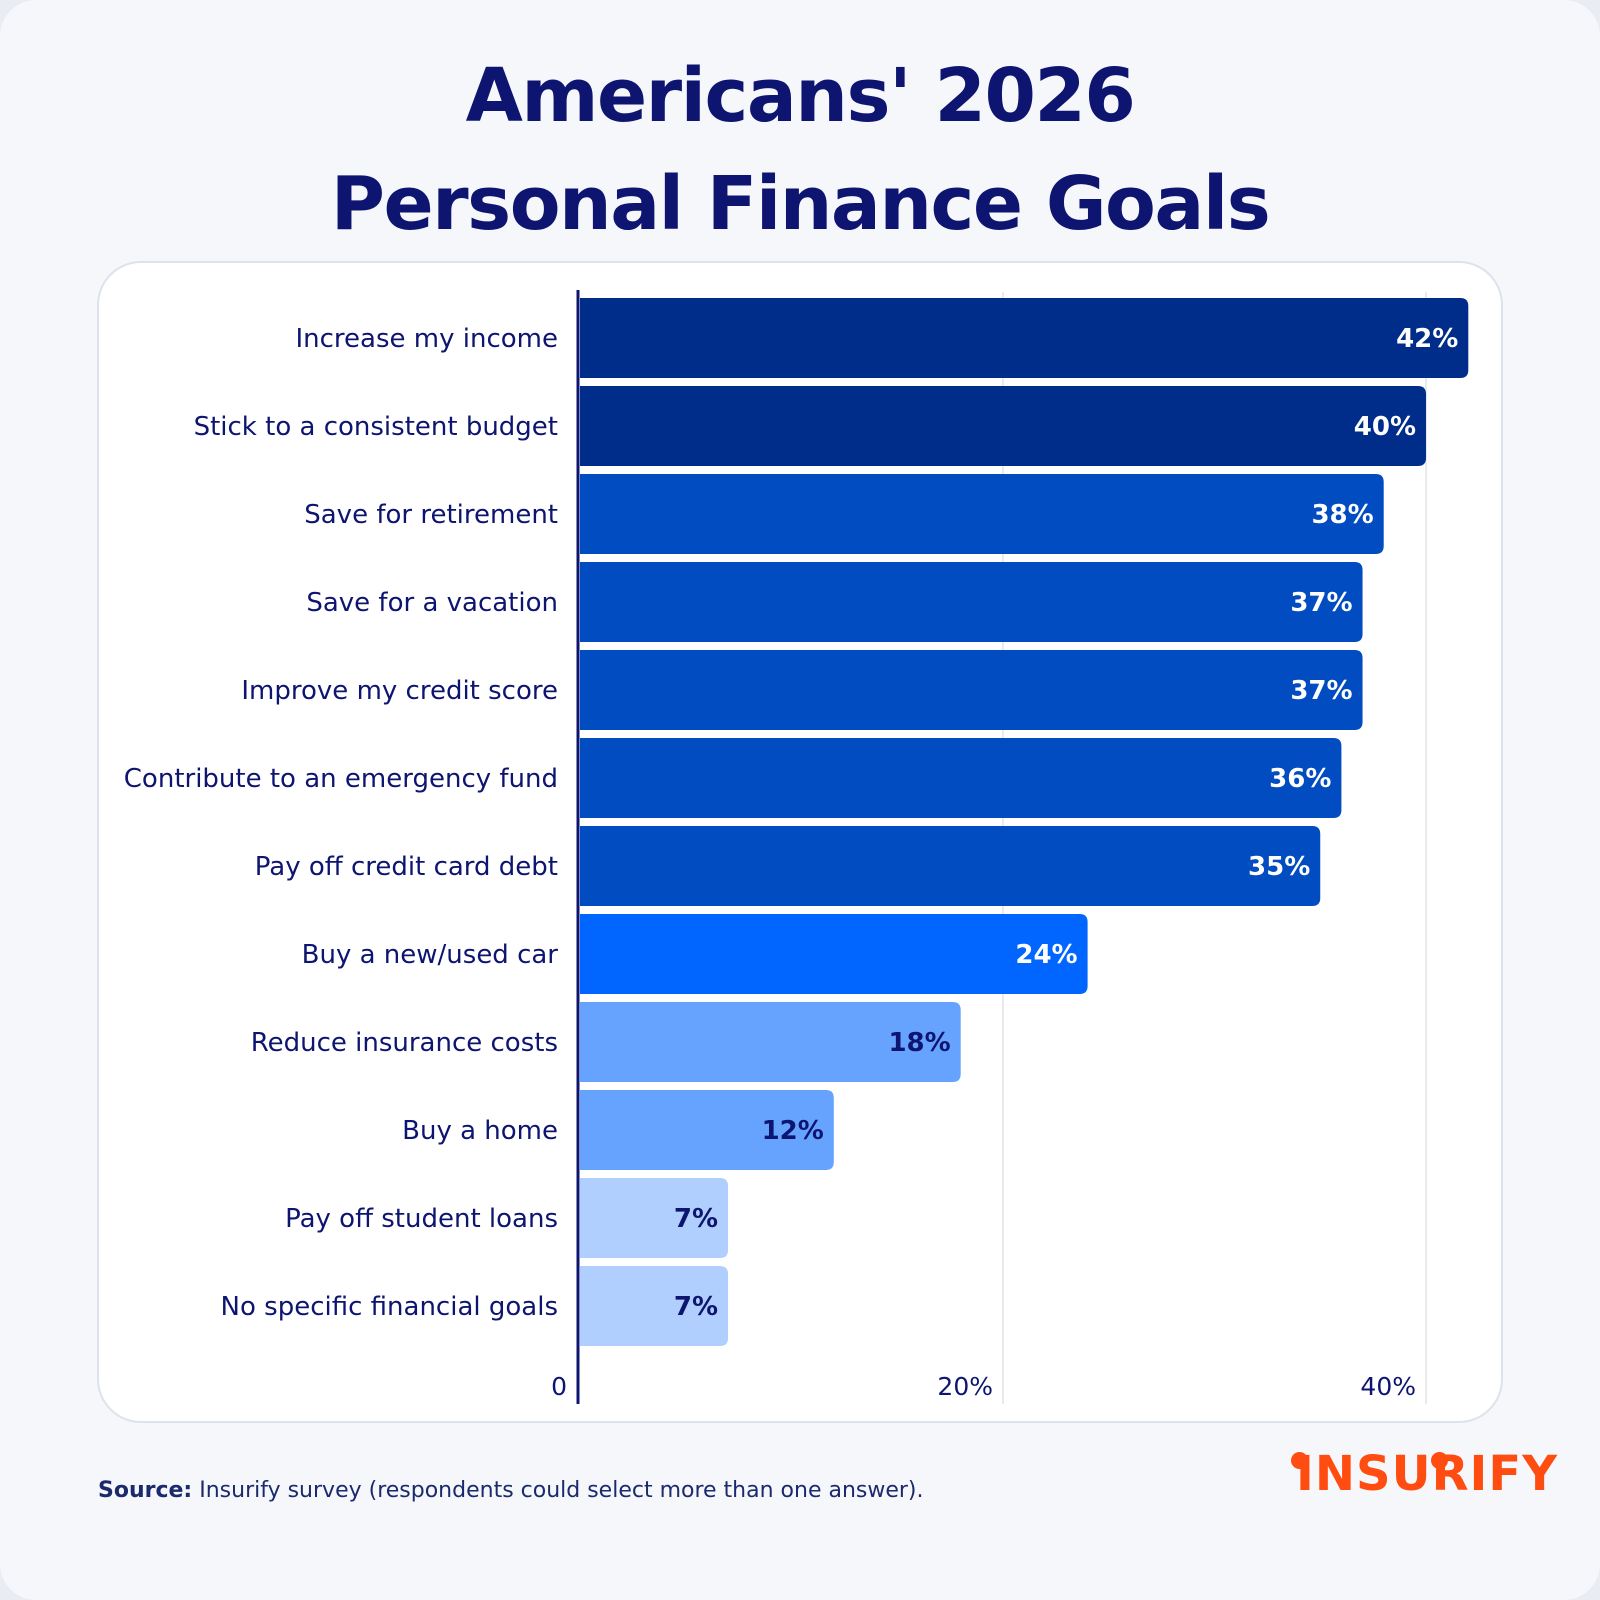 The width and height of the screenshot is (1600, 1600). What do you see at coordinates (376, 427) in the screenshot?
I see `category-label-2: Stick to a consistent budget` at bounding box center [376, 427].